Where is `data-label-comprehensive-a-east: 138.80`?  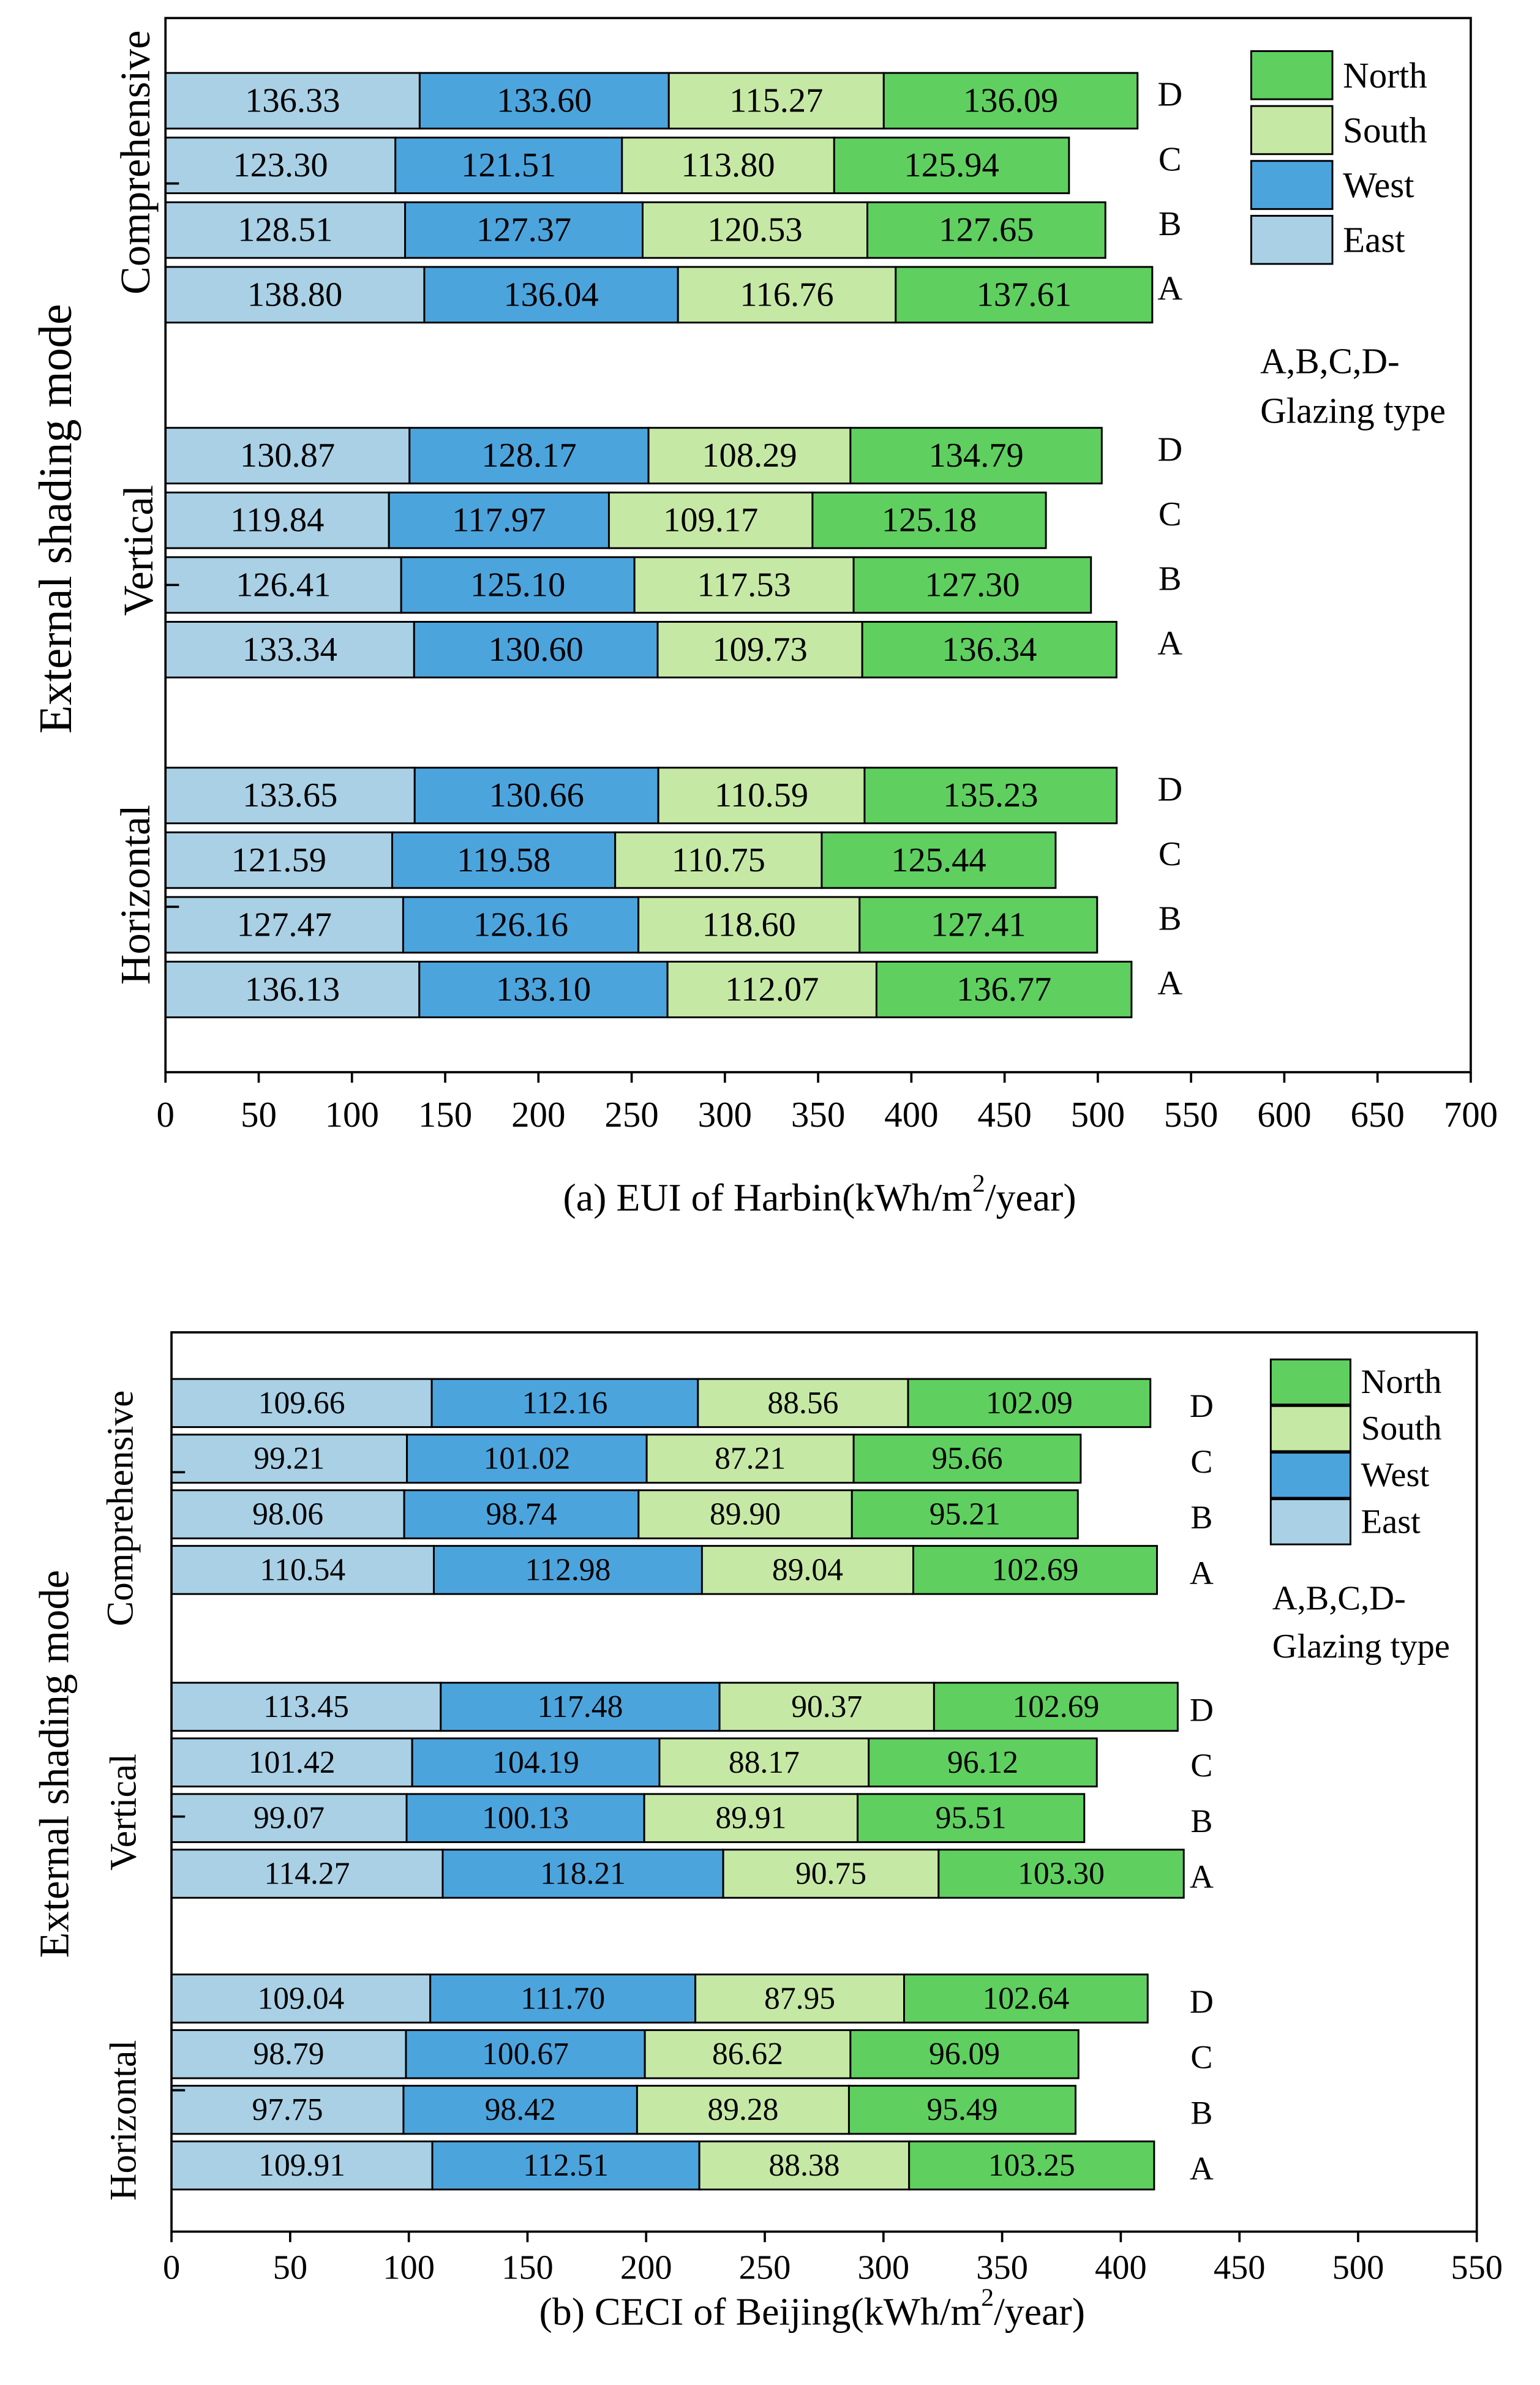 data-label-comprehensive-a-east: 138.80 is located at coordinates (295, 295).